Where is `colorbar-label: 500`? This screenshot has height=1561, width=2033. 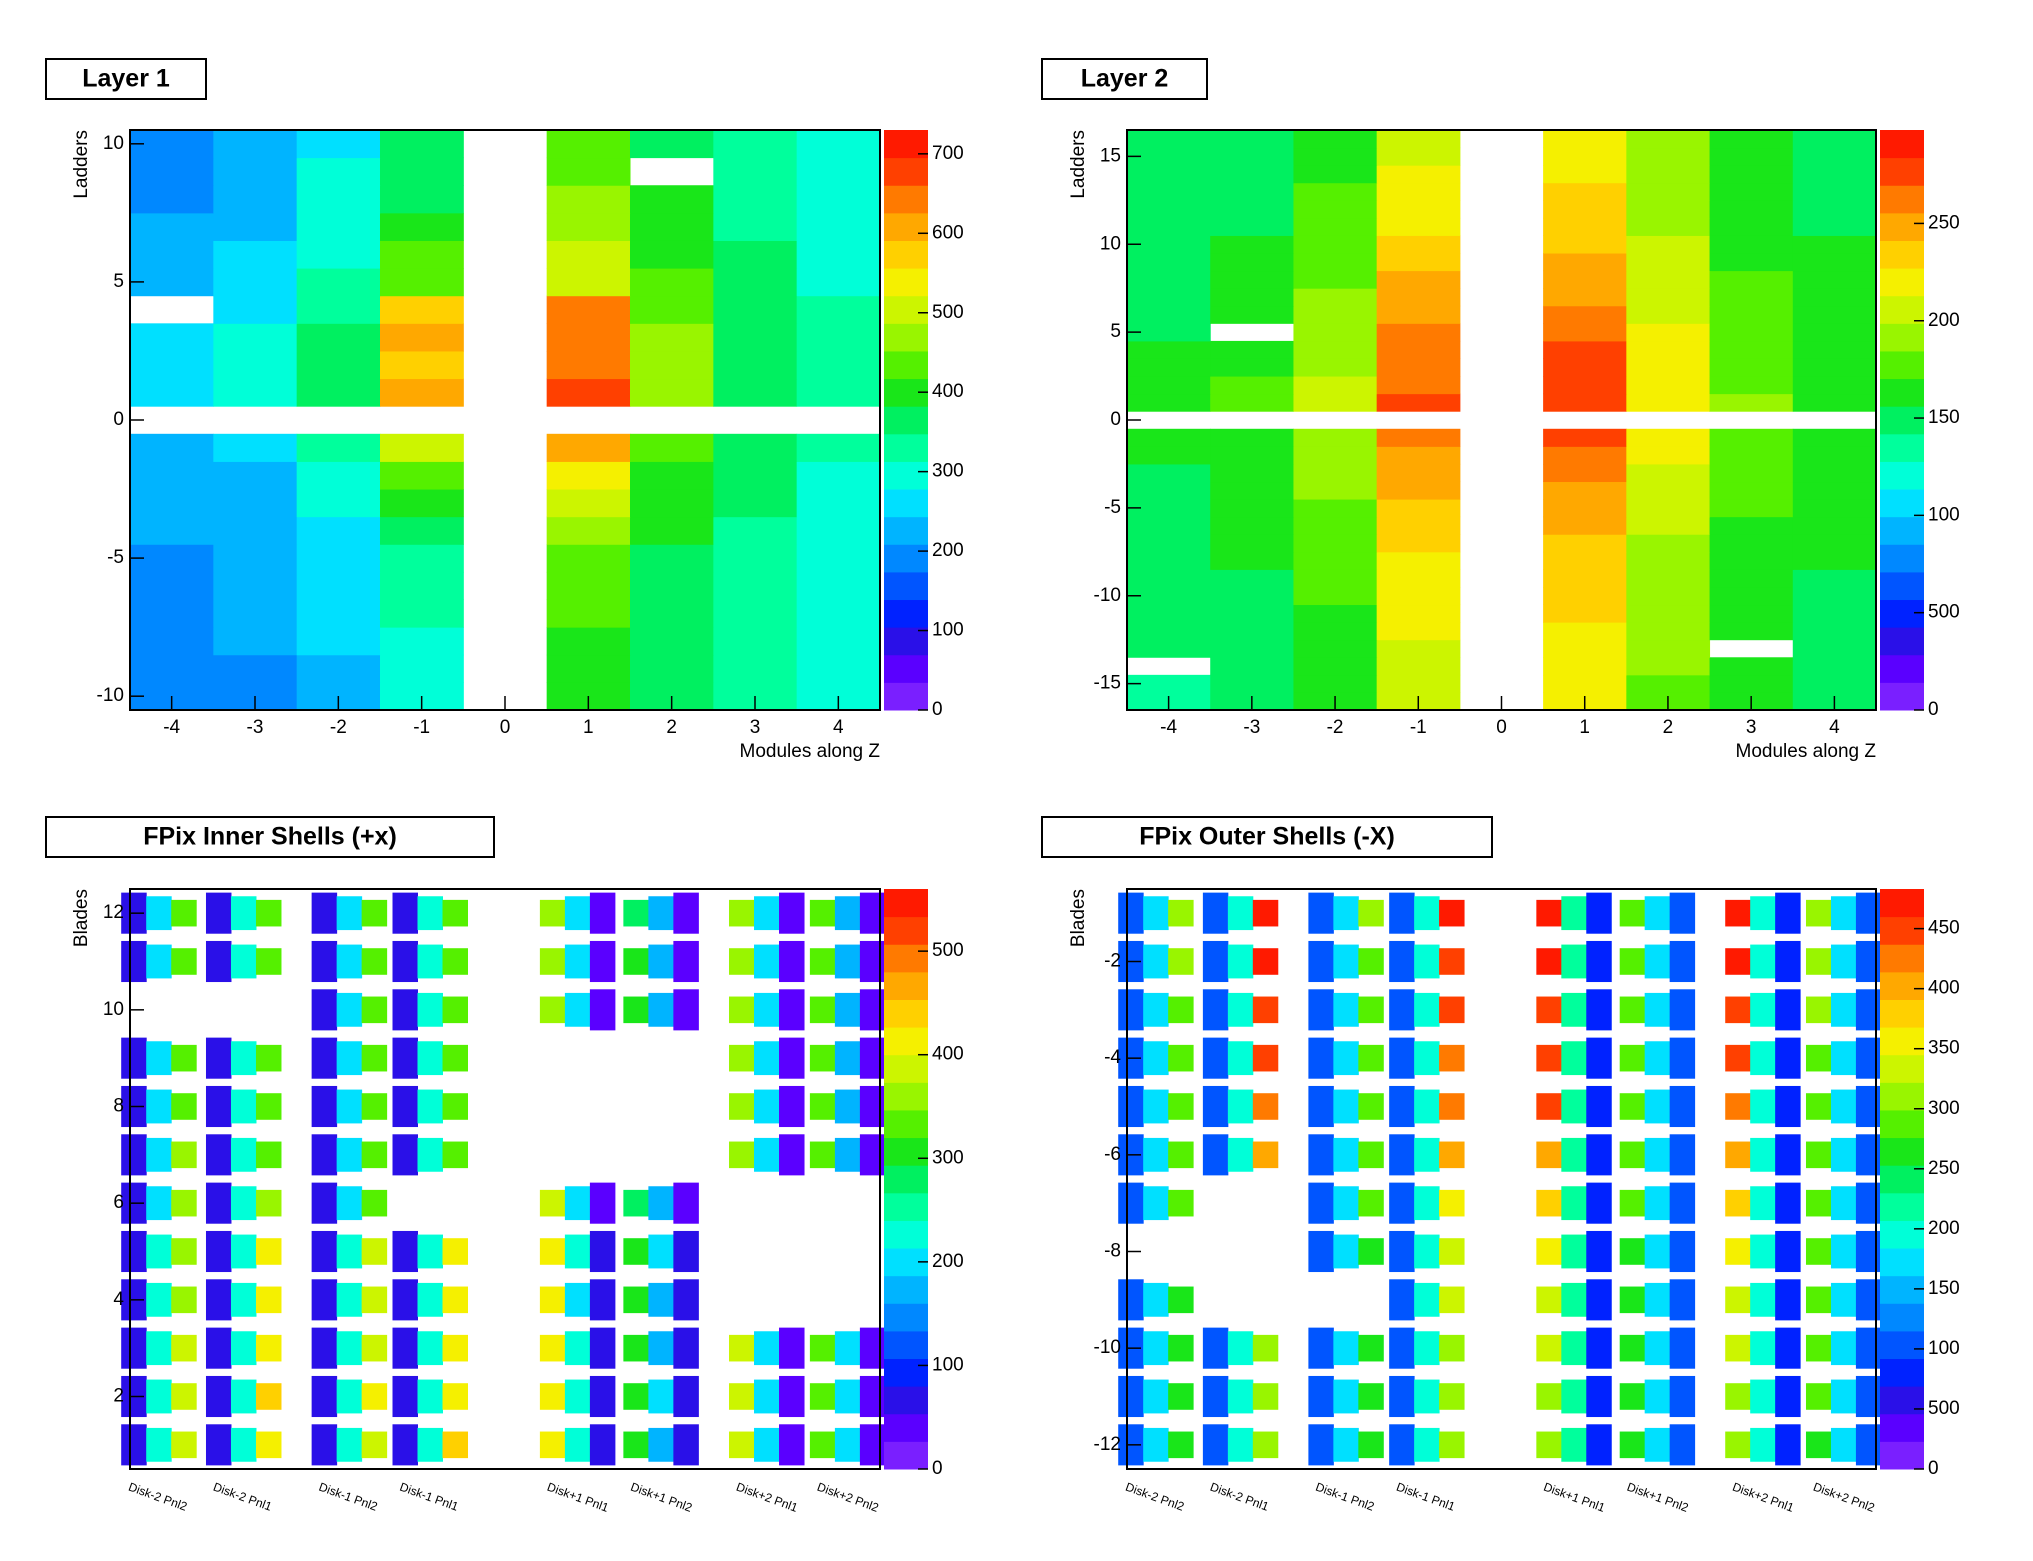 colorbar-label: 500 is located at coordinates (1944, 1408).